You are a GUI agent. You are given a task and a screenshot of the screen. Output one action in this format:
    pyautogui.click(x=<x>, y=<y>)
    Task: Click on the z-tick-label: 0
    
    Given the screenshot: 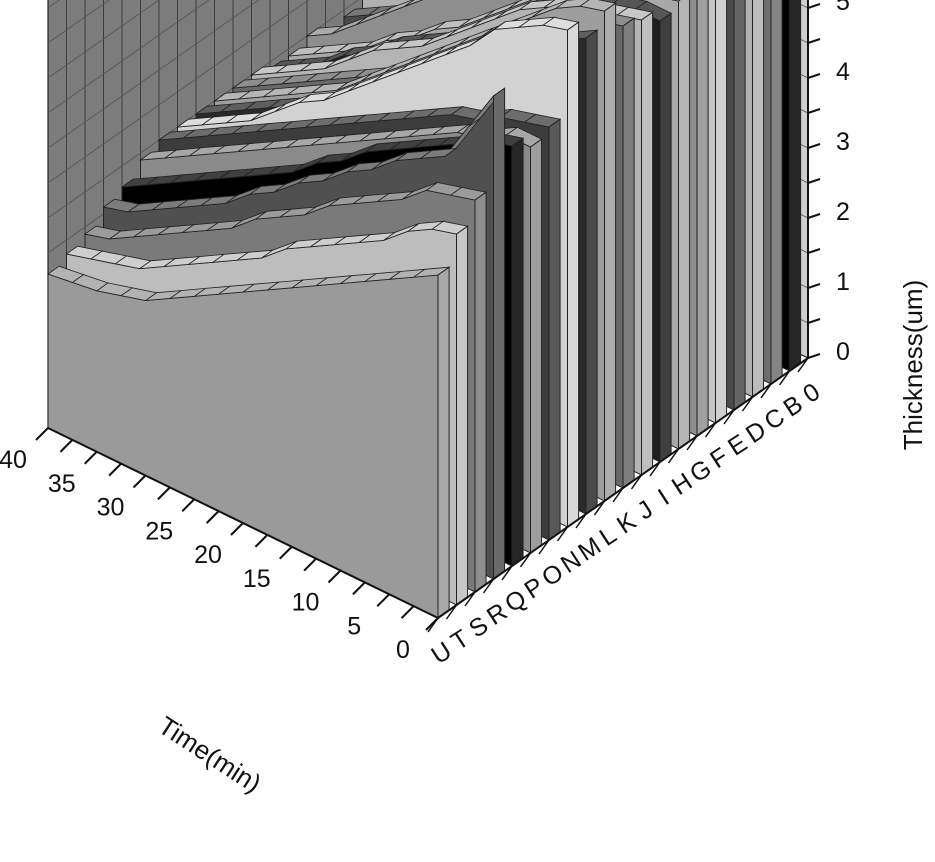 What is the action you would take?
    pyautogui.click(x=843, y=352)
    